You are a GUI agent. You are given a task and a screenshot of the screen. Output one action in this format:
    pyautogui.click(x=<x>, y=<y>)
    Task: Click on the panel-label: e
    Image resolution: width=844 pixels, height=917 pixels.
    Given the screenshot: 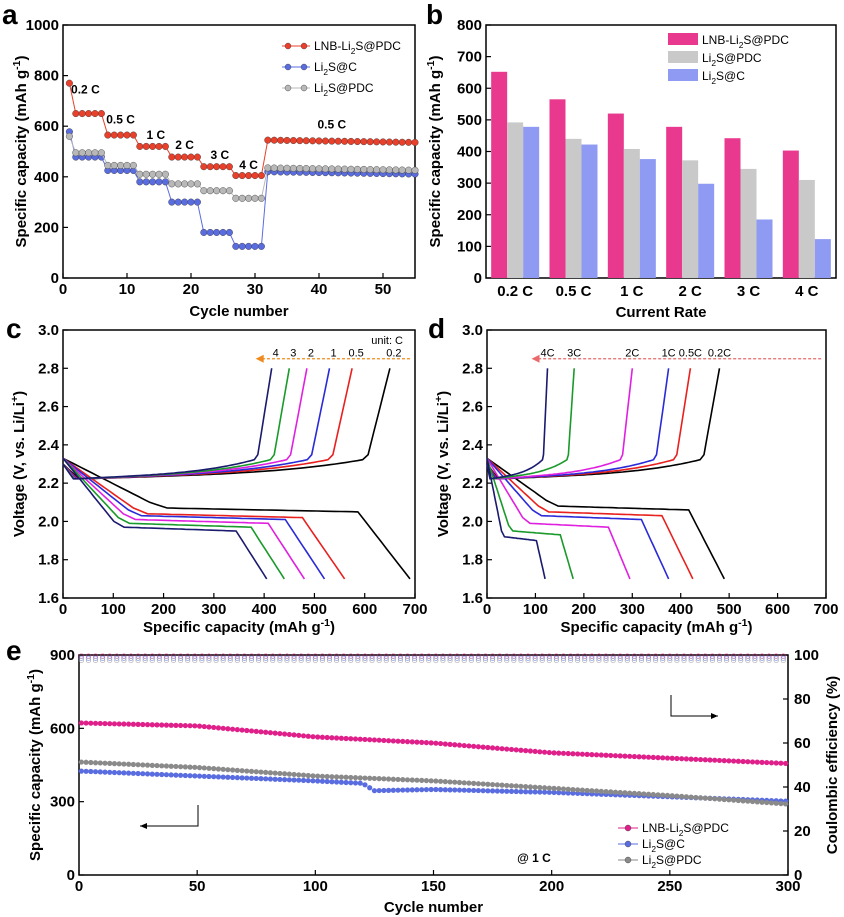 What is the action you would take?
    pyautogui.click(x=14, y=650)
    